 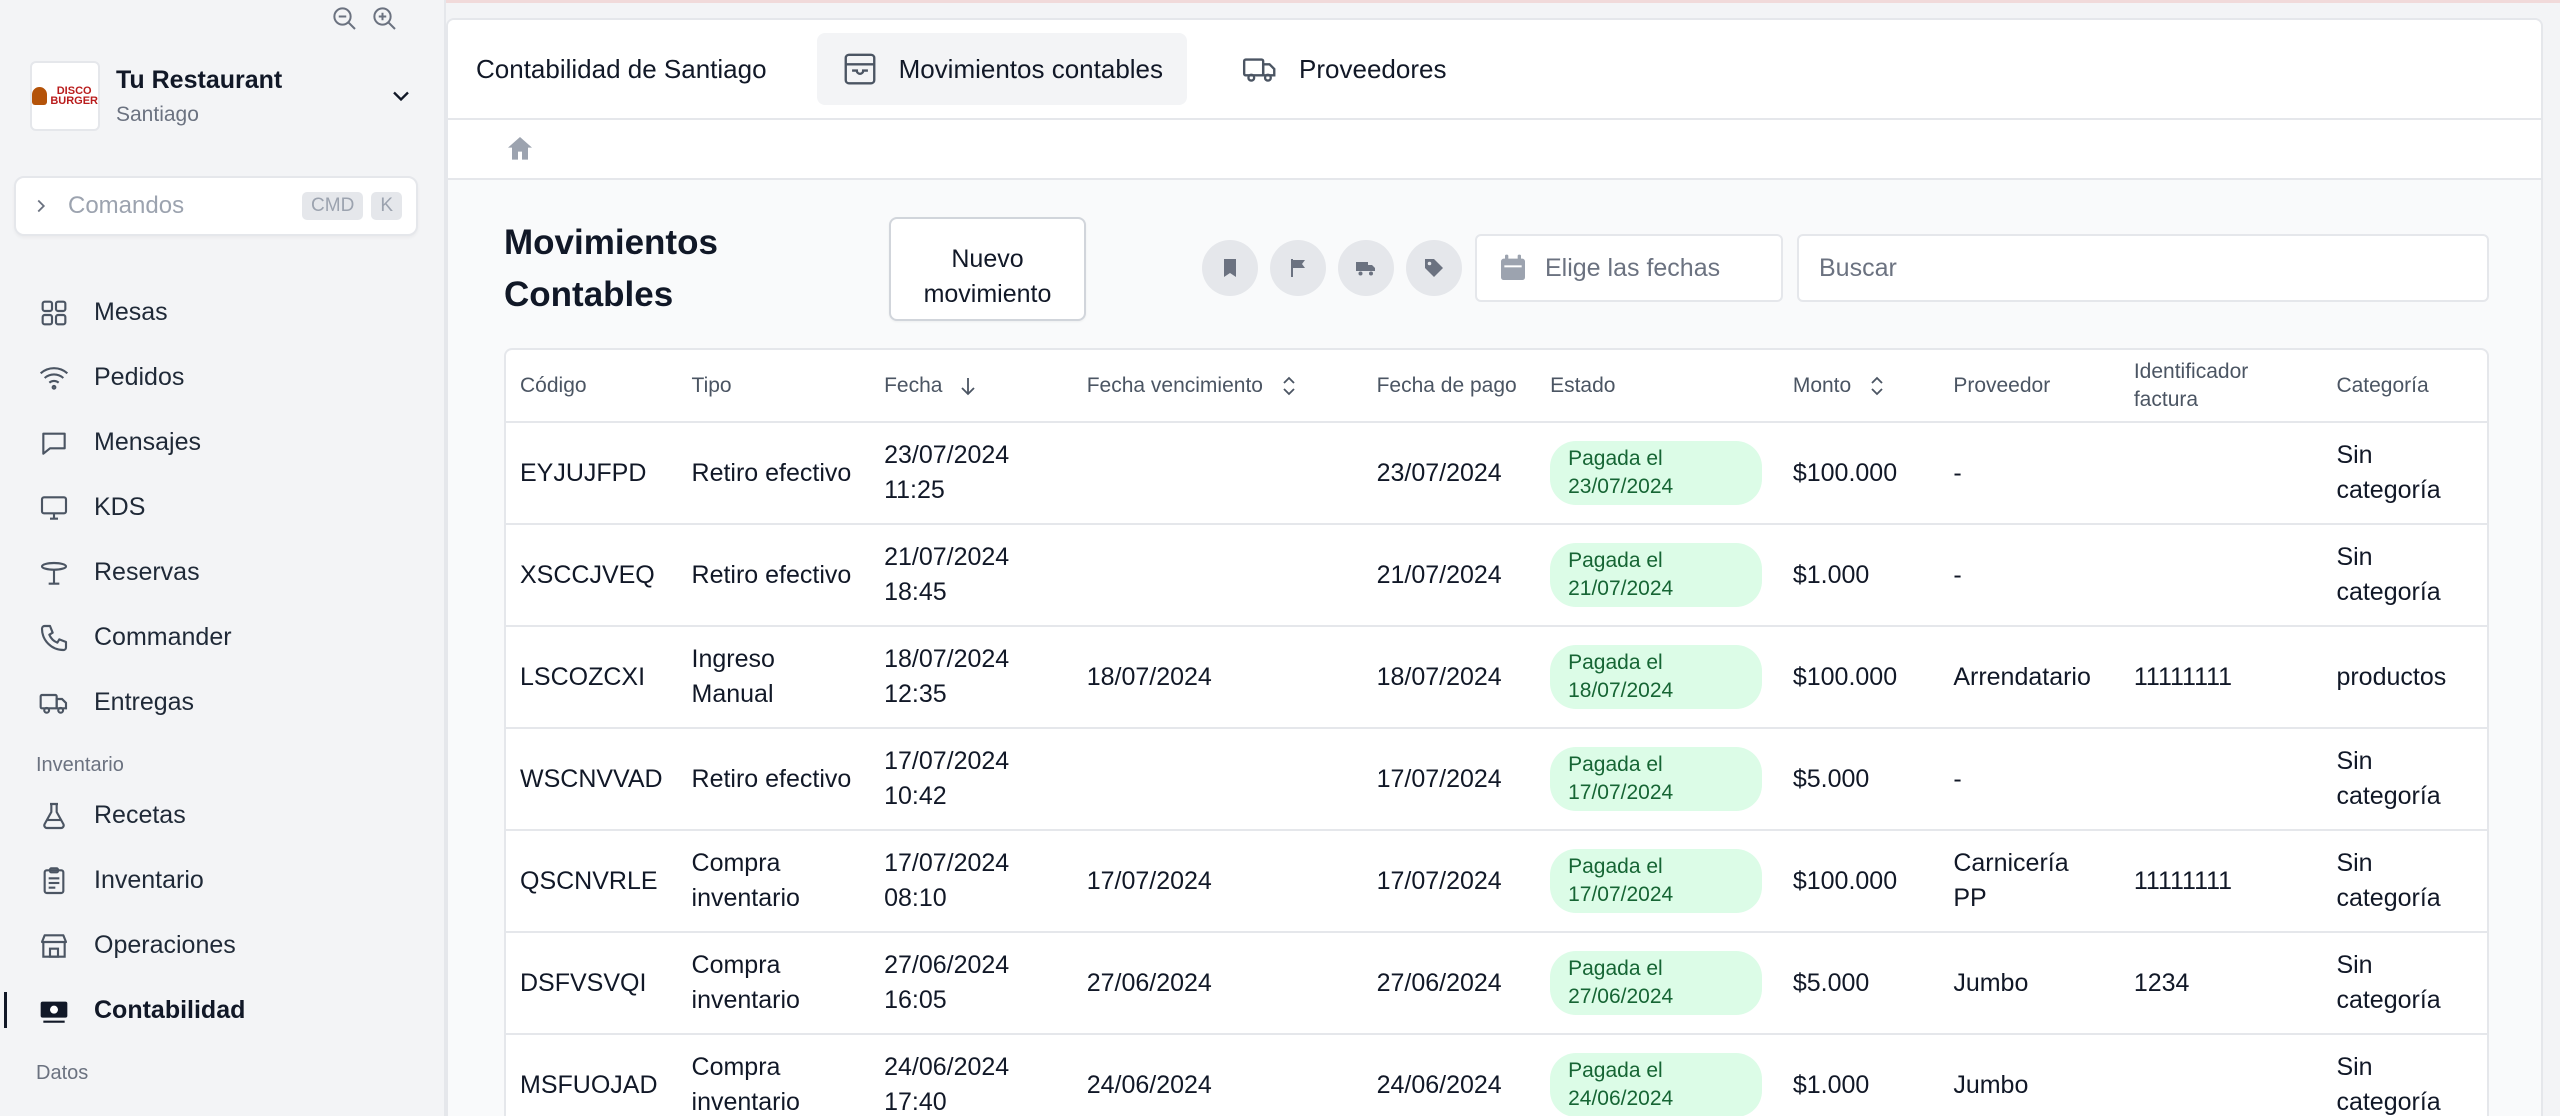 What do you see at coordinates (223, 507) in the screenshot?
I see `sidebar-item-kds: KDS` at bounding box center [223, 507].